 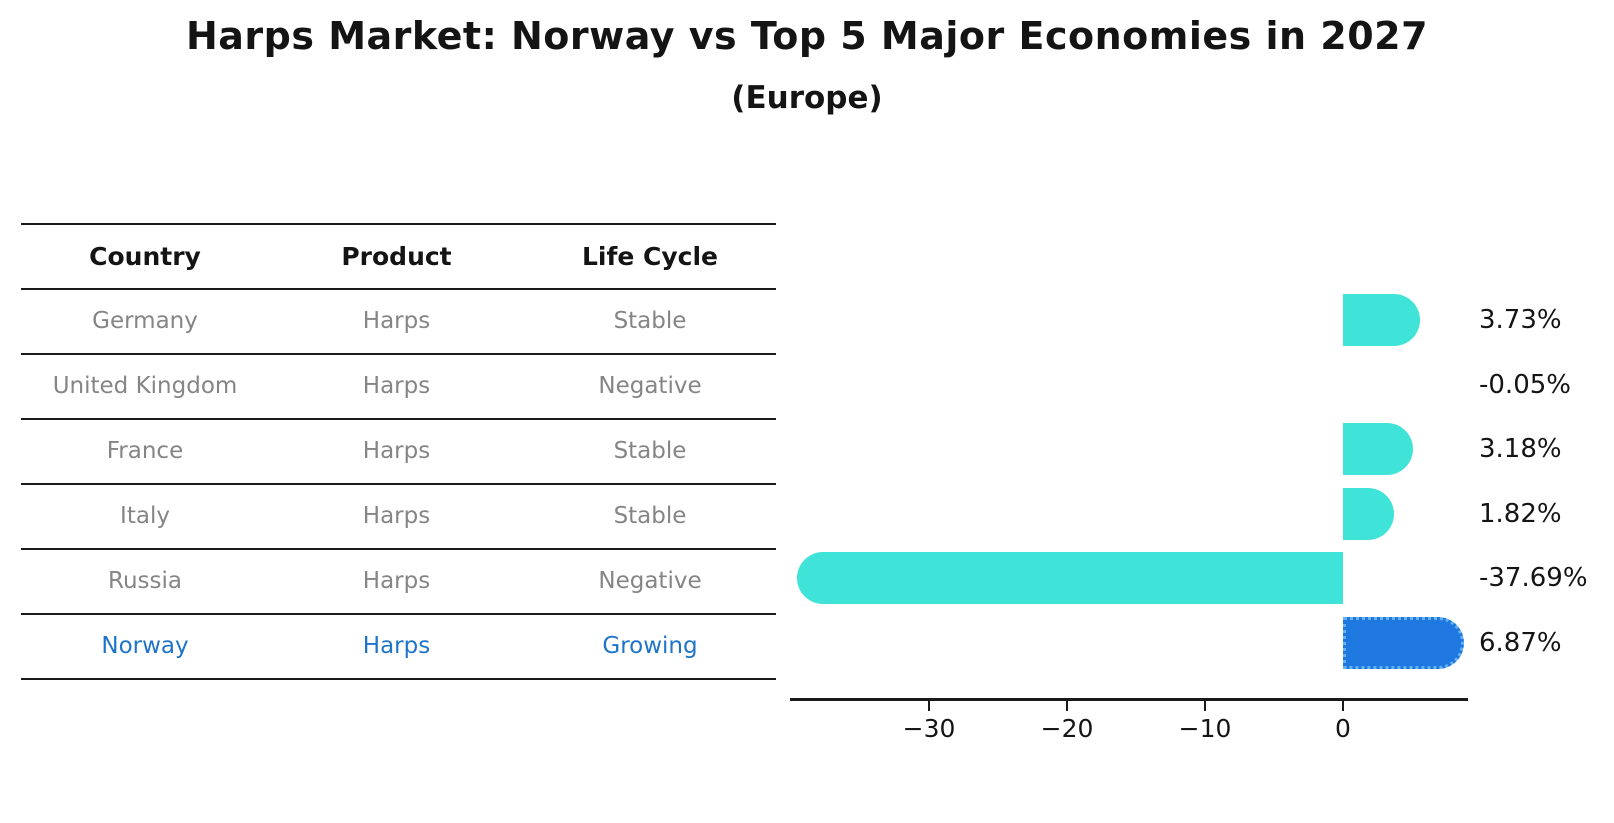 I want to click on x-tick--20, so click(x=1067, y=706).